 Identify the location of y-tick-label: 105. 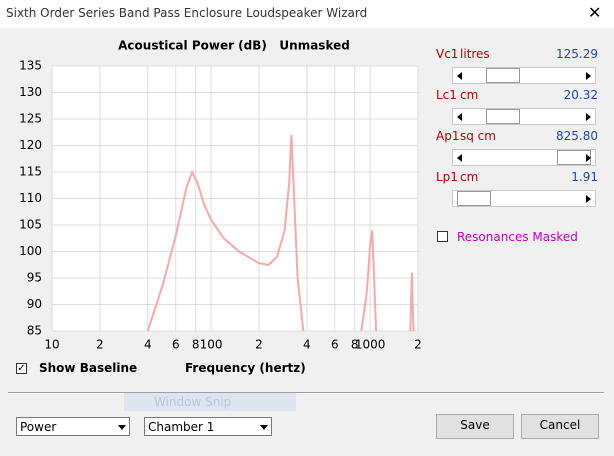
(30, 225).